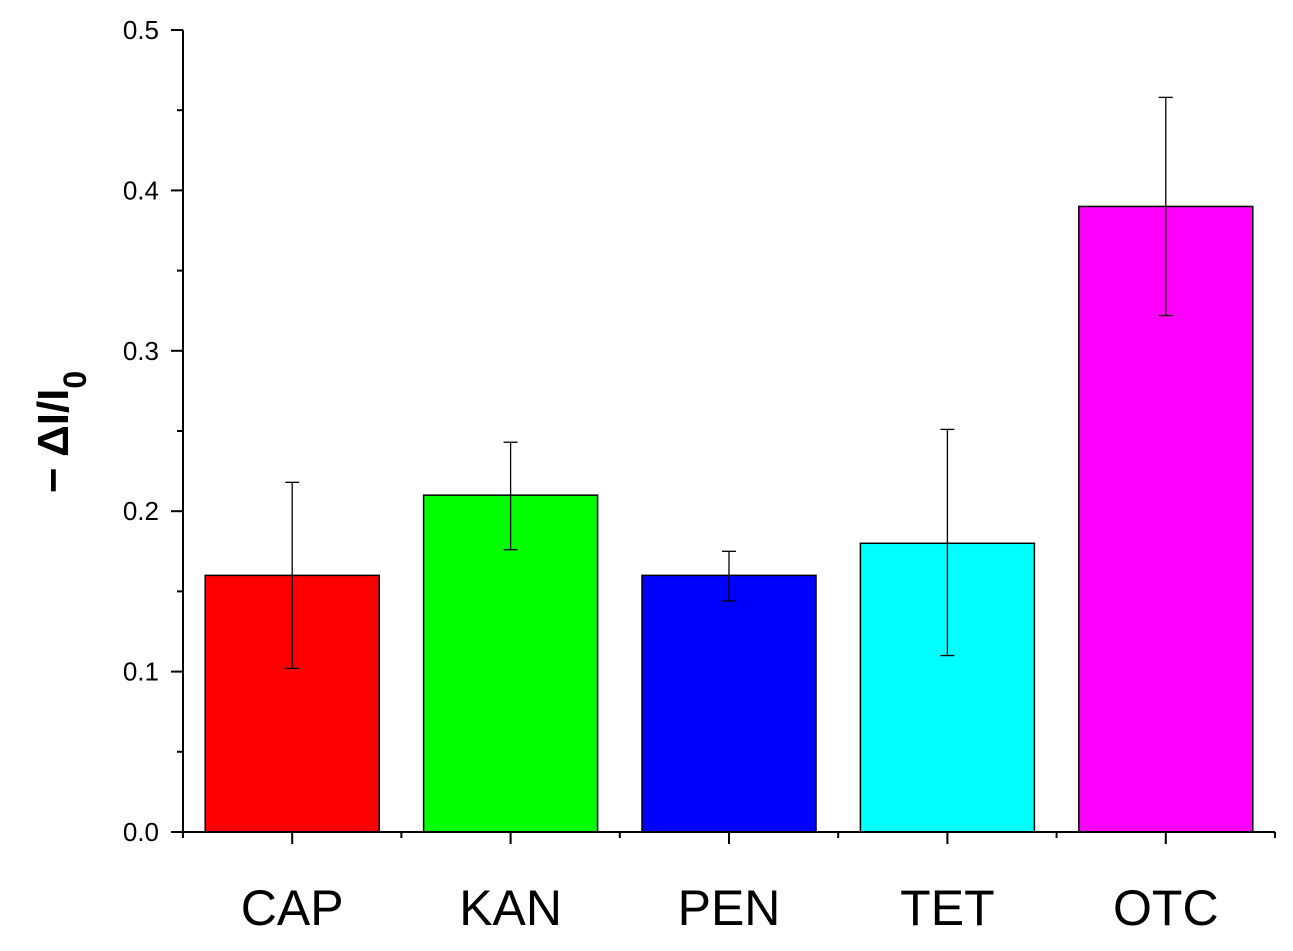  What do you see at coordinates (729, 838) in the screenshot?
I see `x-ticks-group` at bounding box center [729, 838].